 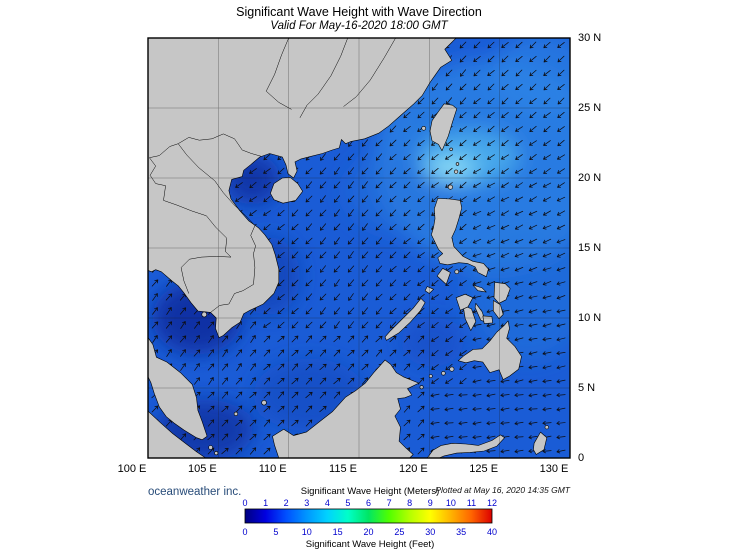 I want to click on colorbar-gradient, so click(x=368, y=516).